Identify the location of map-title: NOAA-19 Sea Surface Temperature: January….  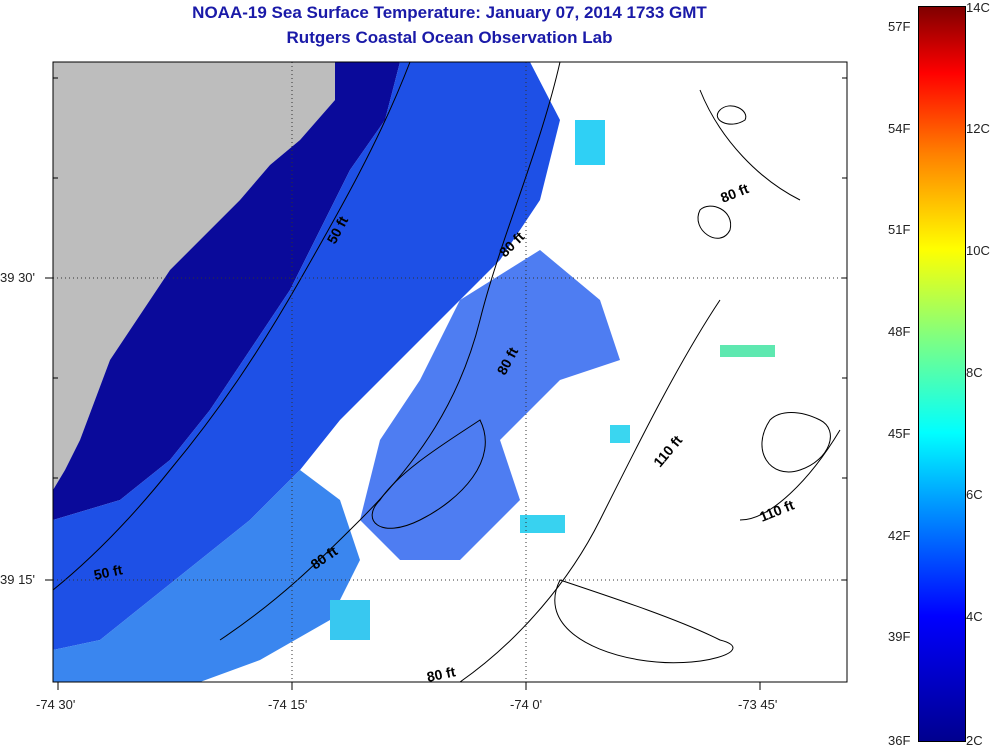
(449, 12).